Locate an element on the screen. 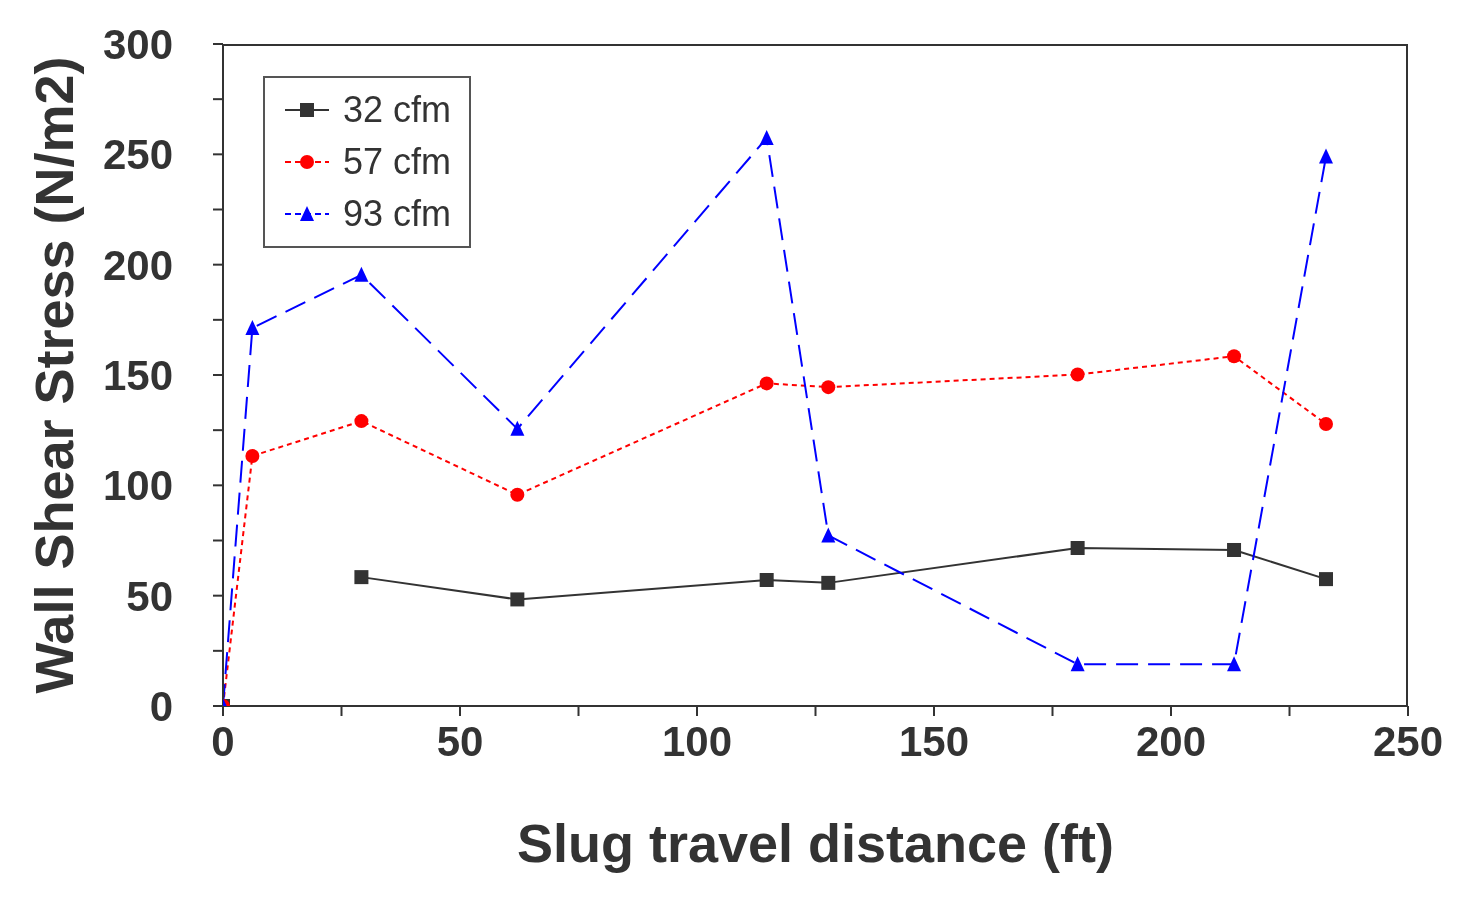  y-axis-title: Wall Shear Stress (N/m2) is located at coordinates (54, 375).